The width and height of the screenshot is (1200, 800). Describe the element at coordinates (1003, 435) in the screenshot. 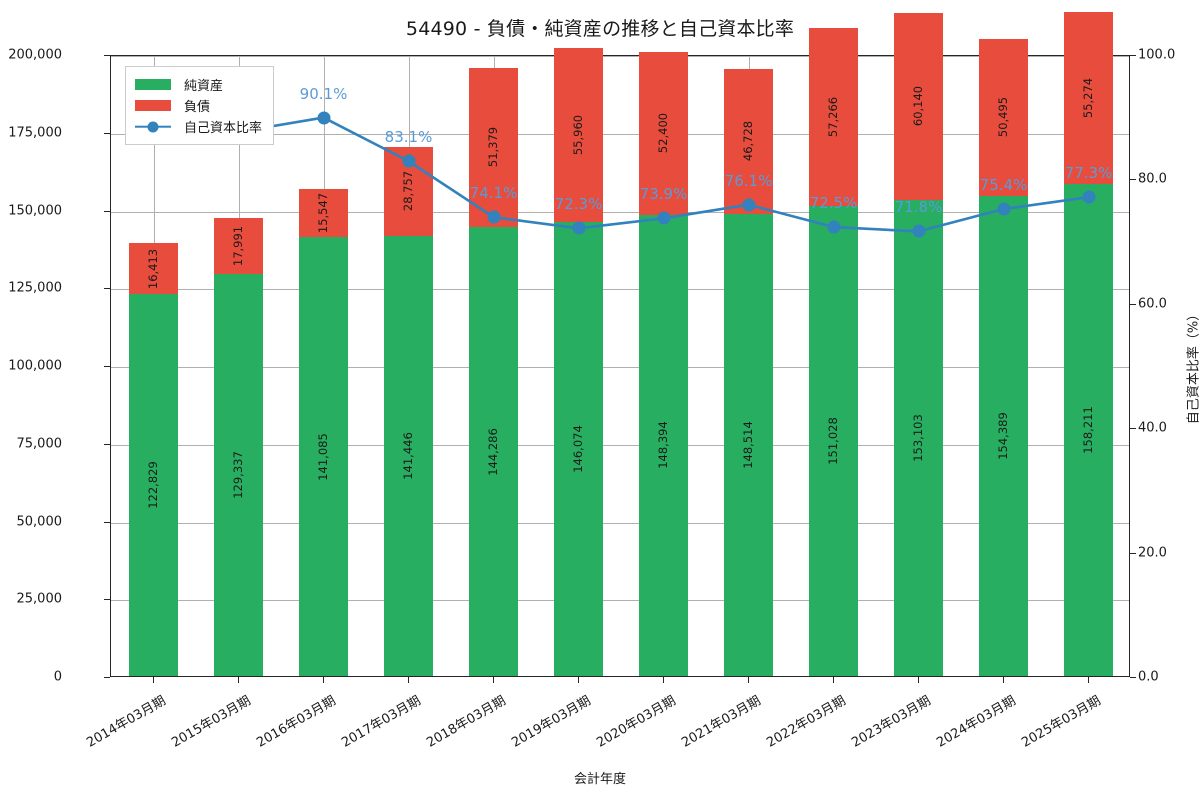

I see `bar-segment-equity: 154,389` at that location.